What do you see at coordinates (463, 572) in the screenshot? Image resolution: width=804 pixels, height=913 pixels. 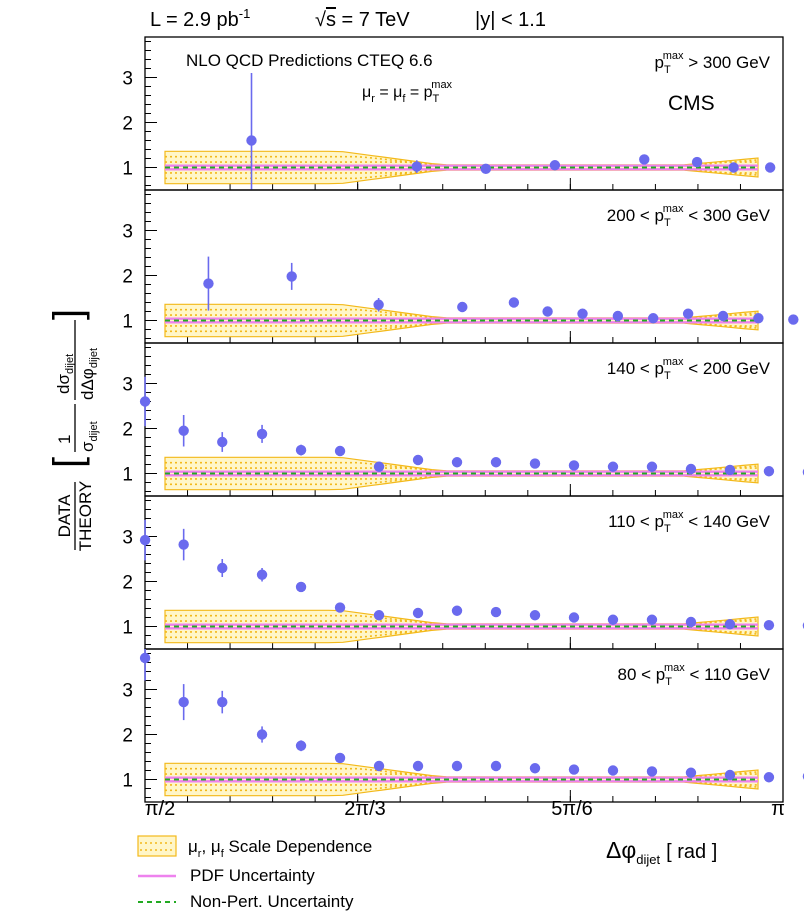 I see `panel-4: 1 2 3 110 < pTmax < 140 GeV` at bounding box center [463, 572].